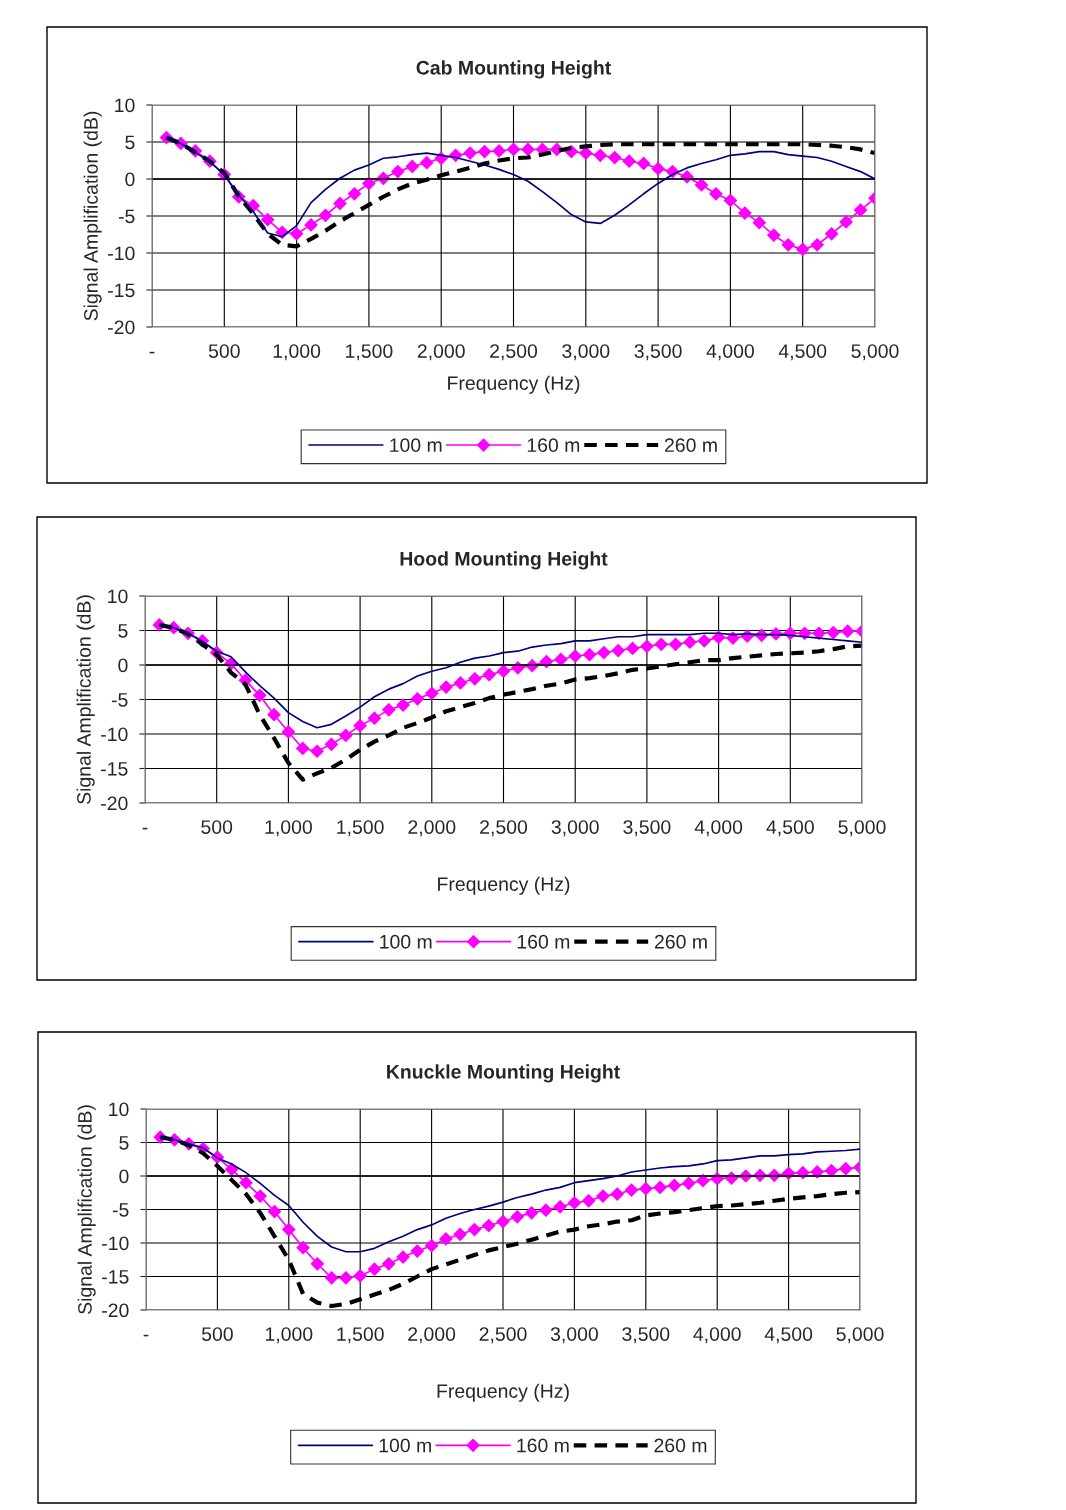  I want to click on y-tick-label: 10, so click(118, 596).